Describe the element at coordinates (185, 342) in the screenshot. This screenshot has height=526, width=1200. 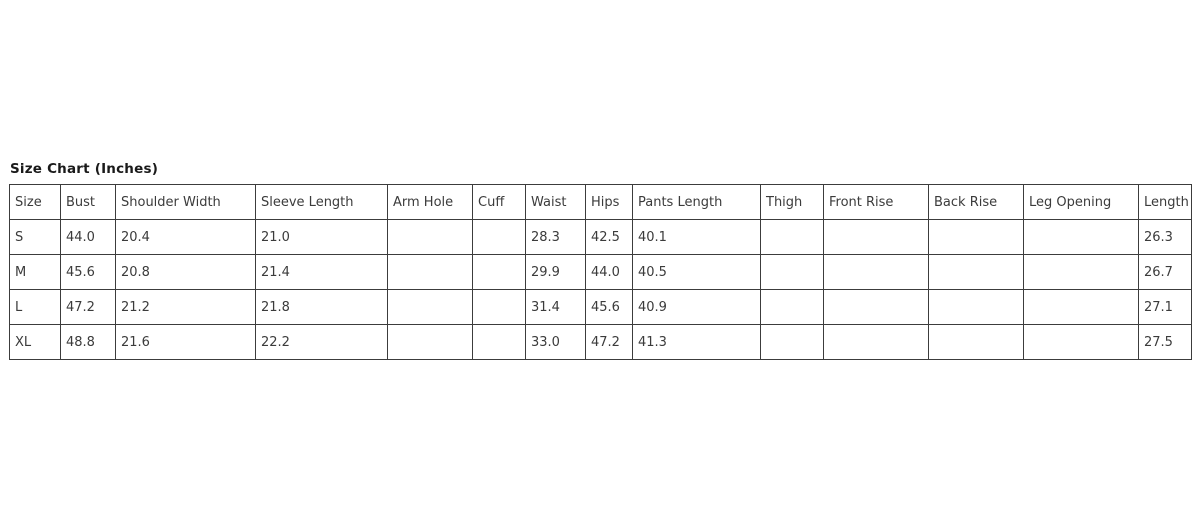
I see `table-cell: 21.6` at that location.